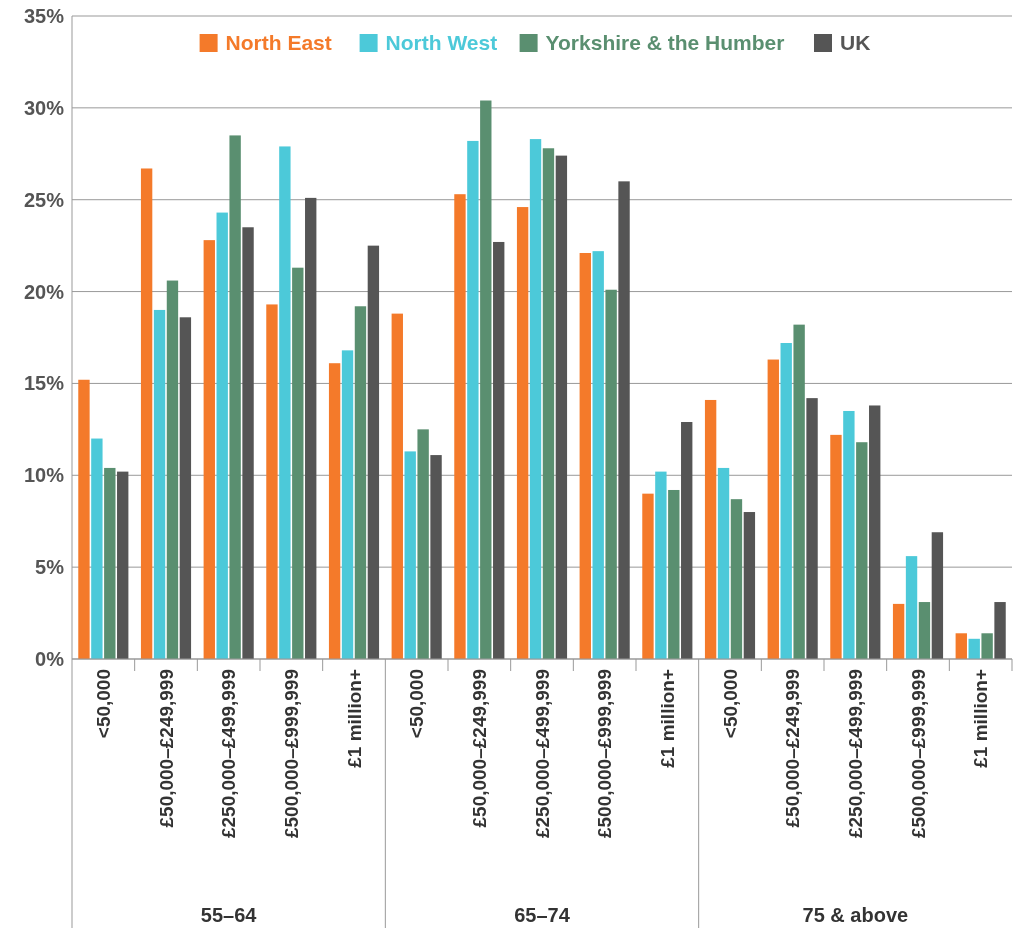 The width and height of the screenshot is (1024, 928). Describe the element at coordinates (44, 383) in the screenshot. I see `y-tick-label: 15%` at that location.